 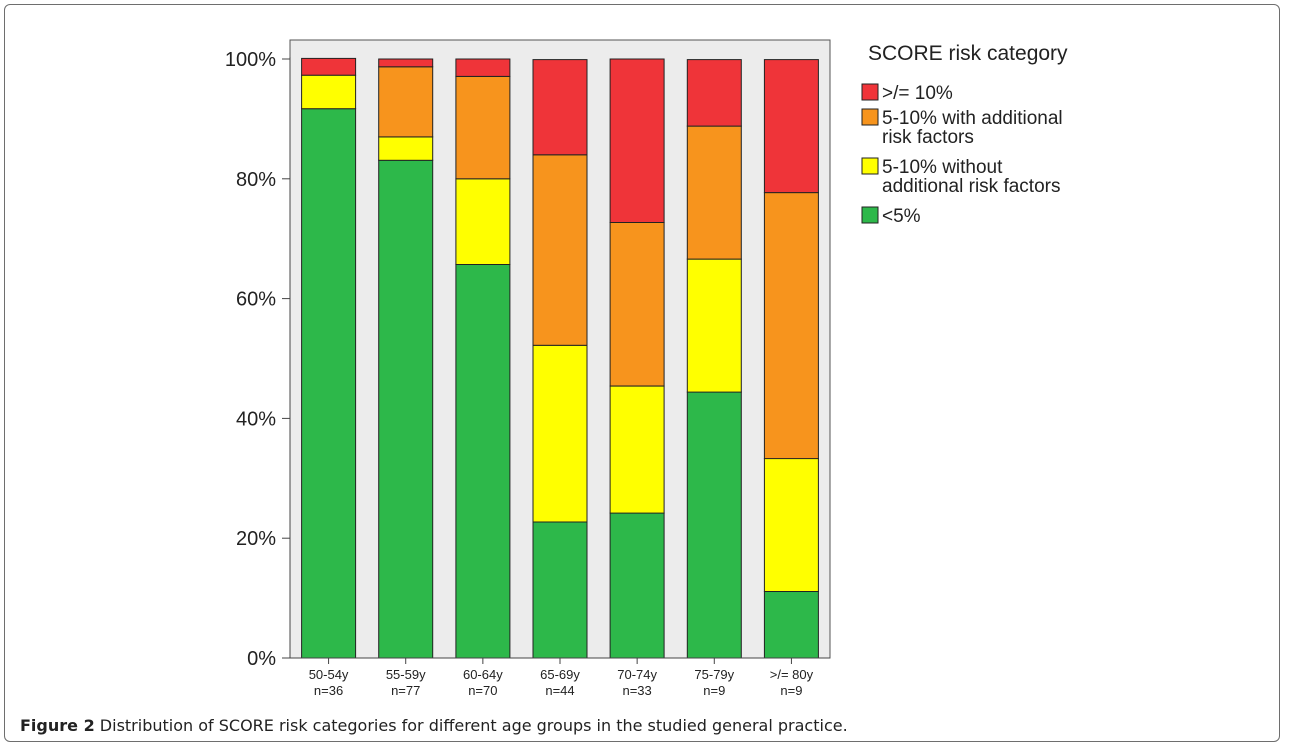 I want to click on legend-label: <5%, so click(x=901, y=216).